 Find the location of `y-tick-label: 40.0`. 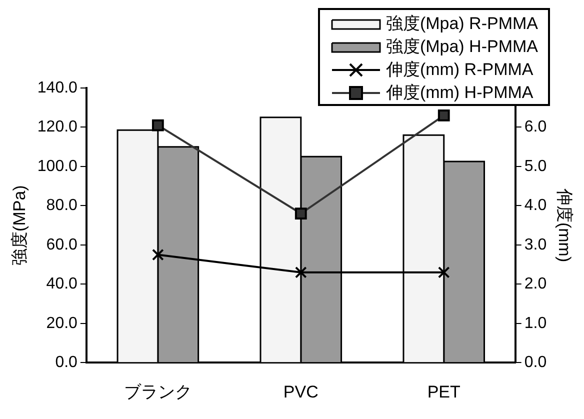

y-tick-label: 40.0 is located at coordinates (62, 284).